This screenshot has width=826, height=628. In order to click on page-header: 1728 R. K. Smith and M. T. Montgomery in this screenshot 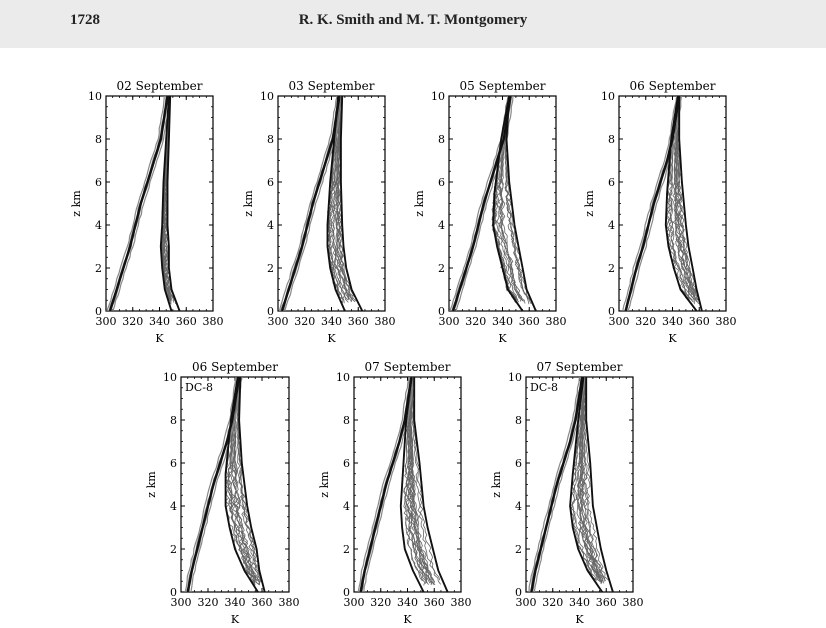, I will do `click(413, 24)`.